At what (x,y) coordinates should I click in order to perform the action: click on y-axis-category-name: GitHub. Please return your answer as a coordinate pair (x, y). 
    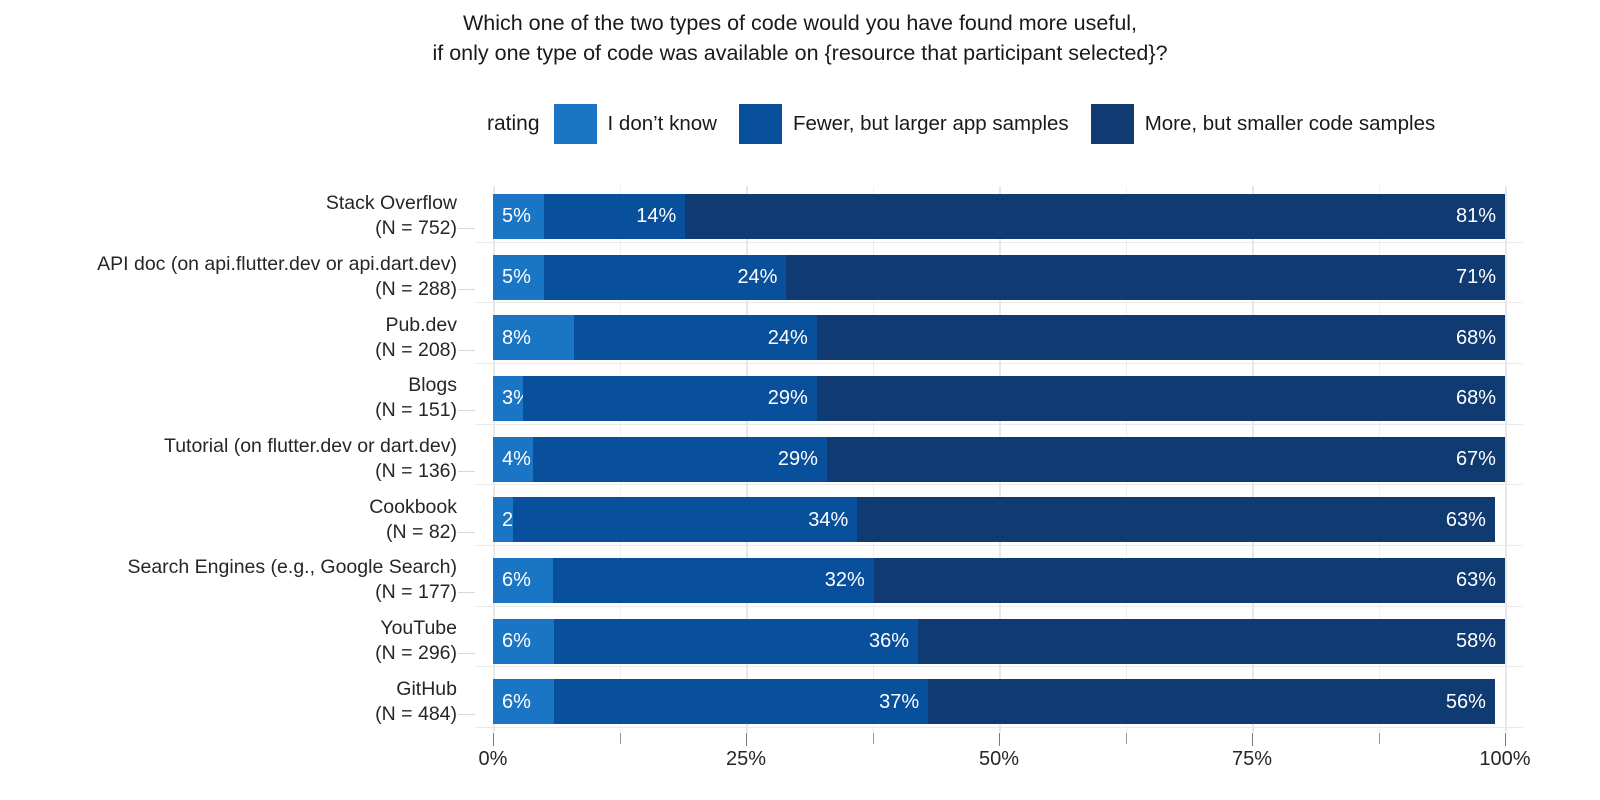
    Looking at the image, I should click on (426, 688).